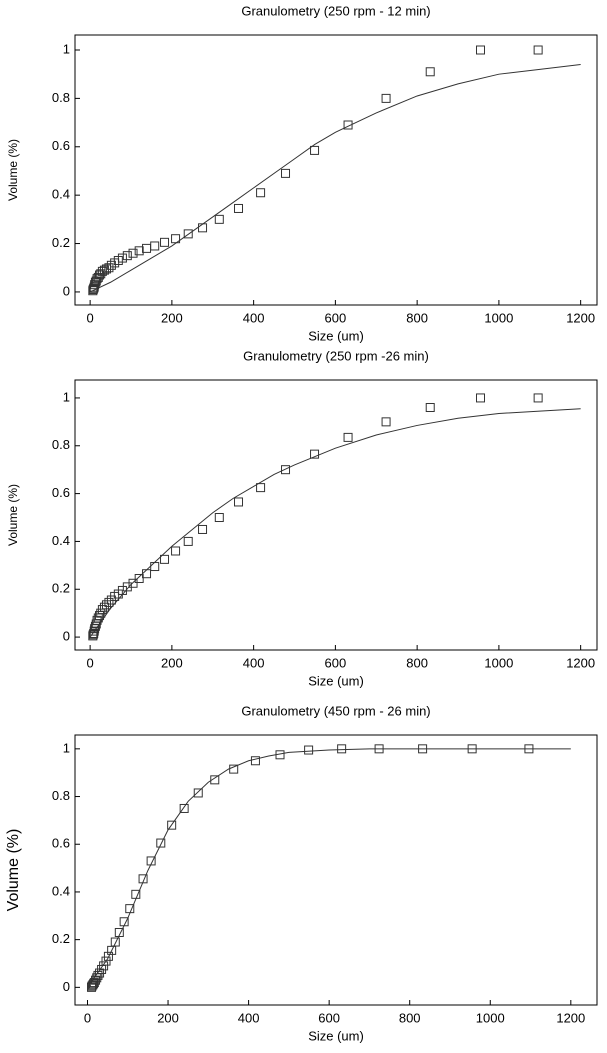  Describe the element at coordinates (335, 10) in the screenshot. I see `chart-title: Granulometry (250 rpm - 12 min)` at that location.